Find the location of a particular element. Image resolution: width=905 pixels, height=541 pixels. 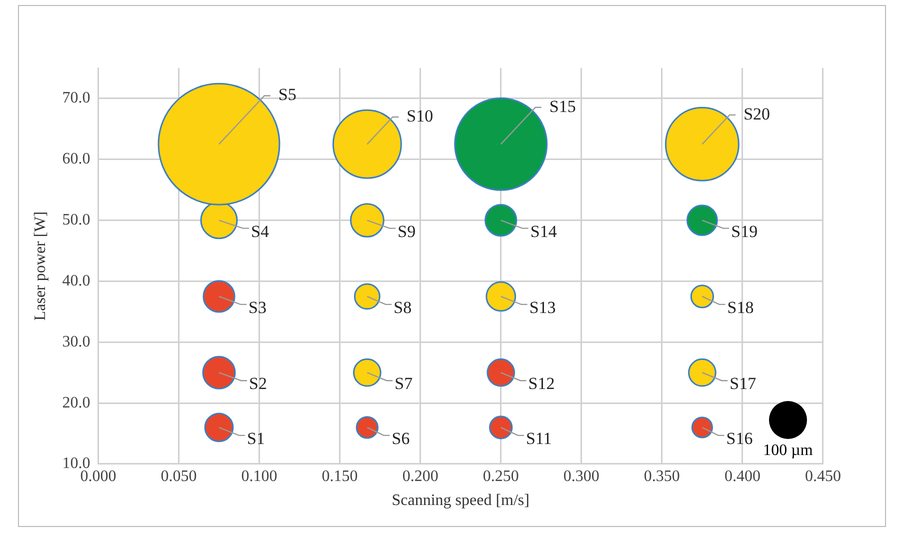

y-tick-label: 50.0 is located at coordinates (76, 220).